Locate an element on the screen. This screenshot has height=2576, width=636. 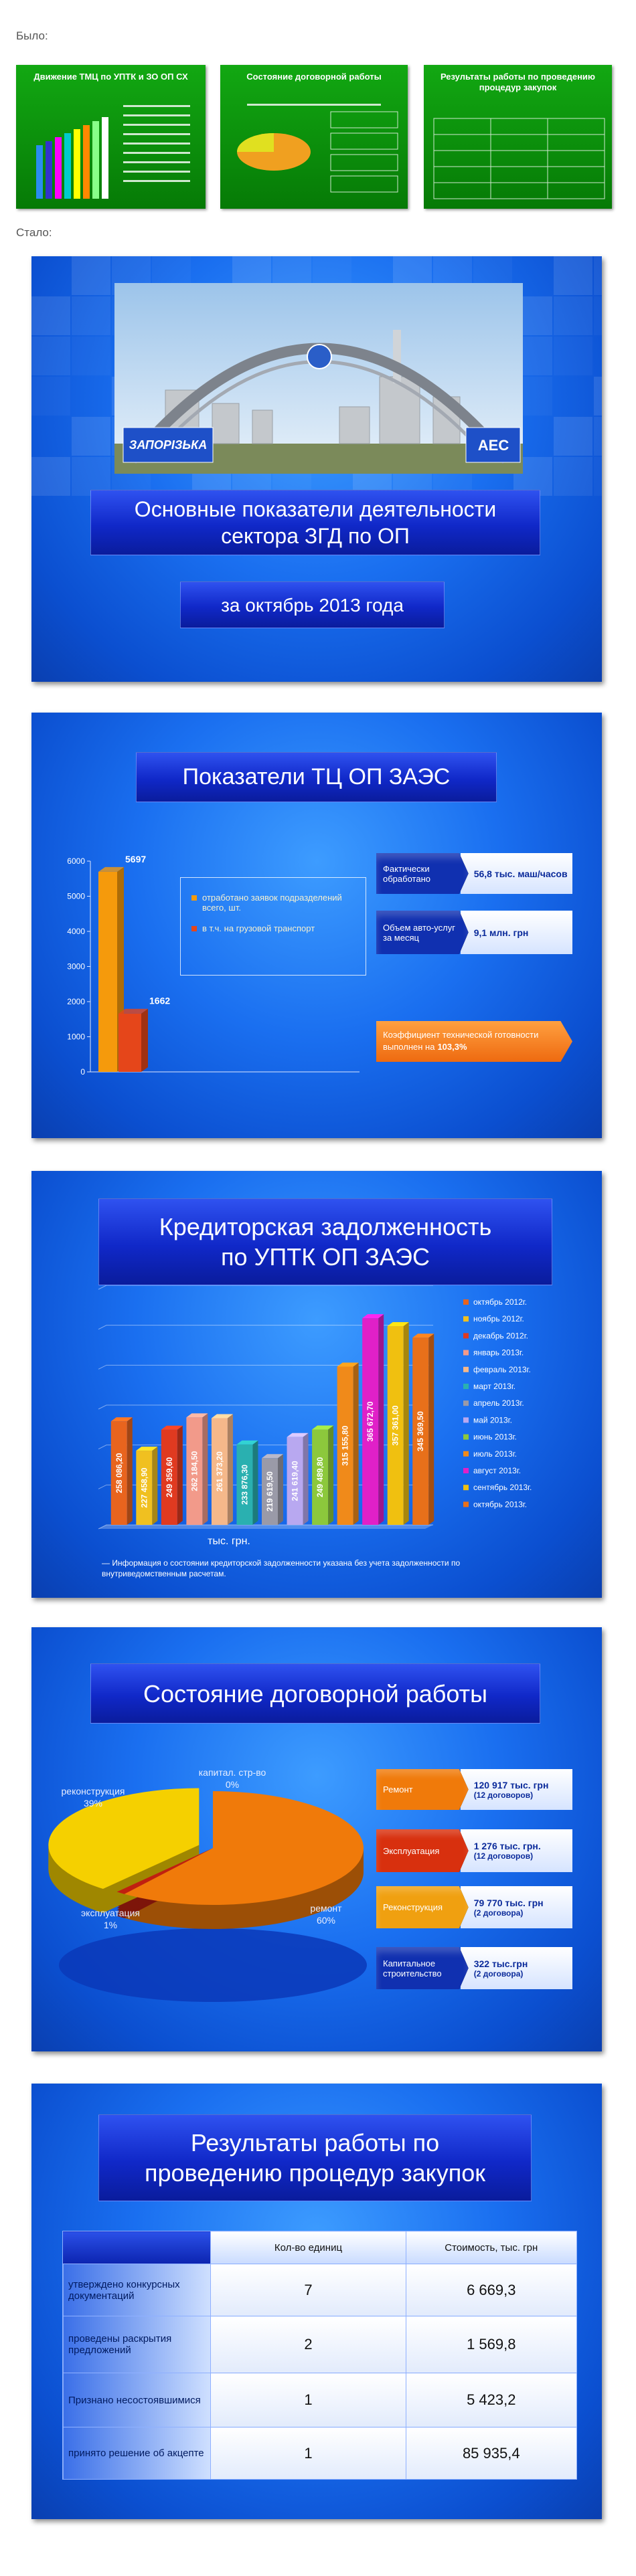
info-value-cell: 1 276 тыс. грн. (12 договоров) is located at coordinates (516, 1851).